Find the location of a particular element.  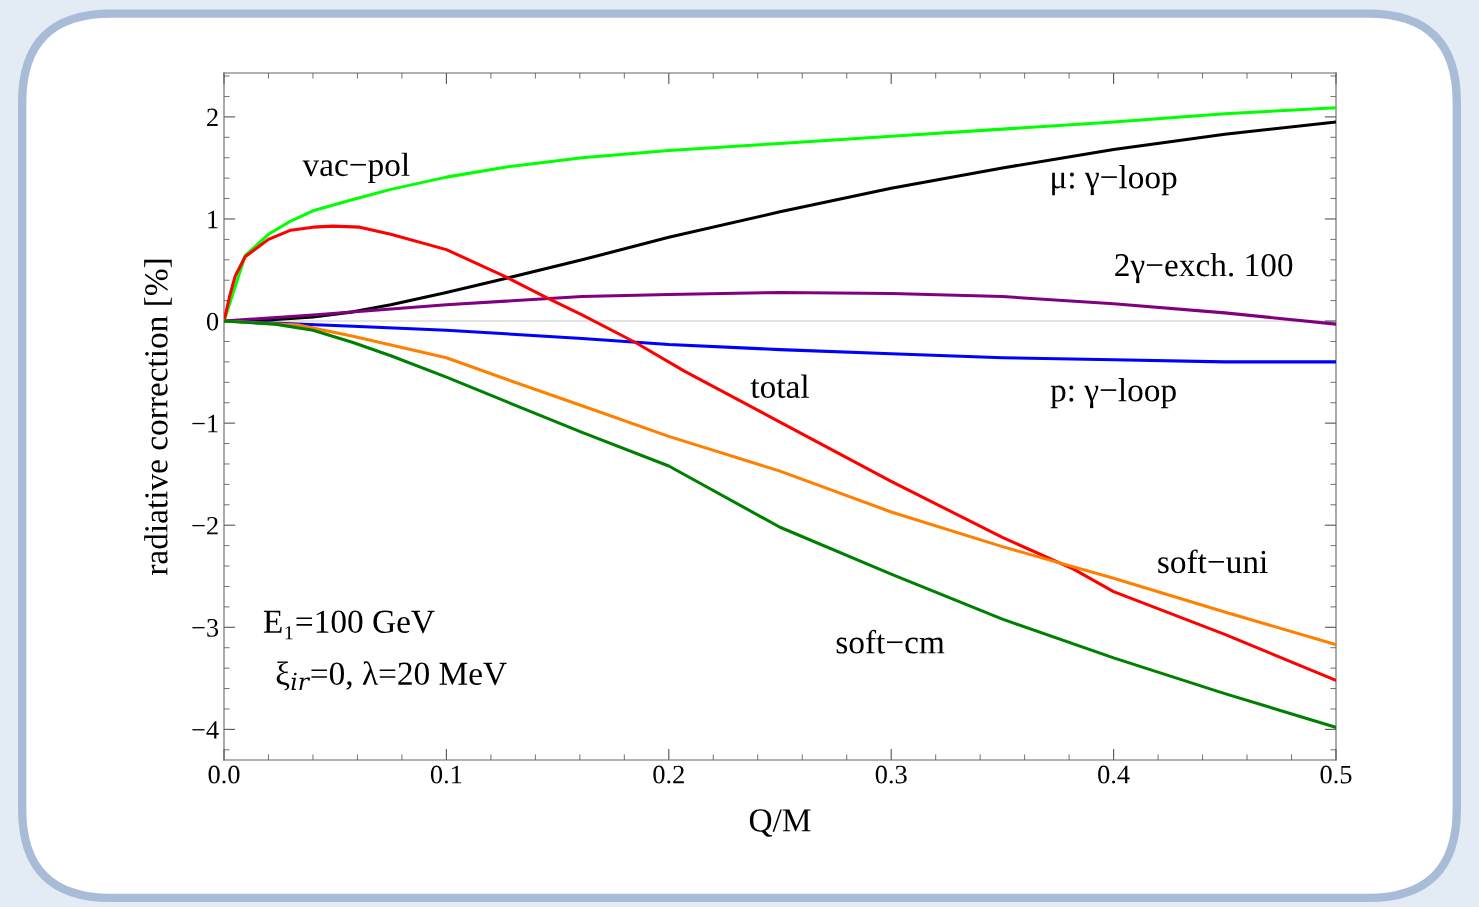

annotation: ξ$_{ir}$=0, λ=20 MeV is located at coordinates (391, 676).